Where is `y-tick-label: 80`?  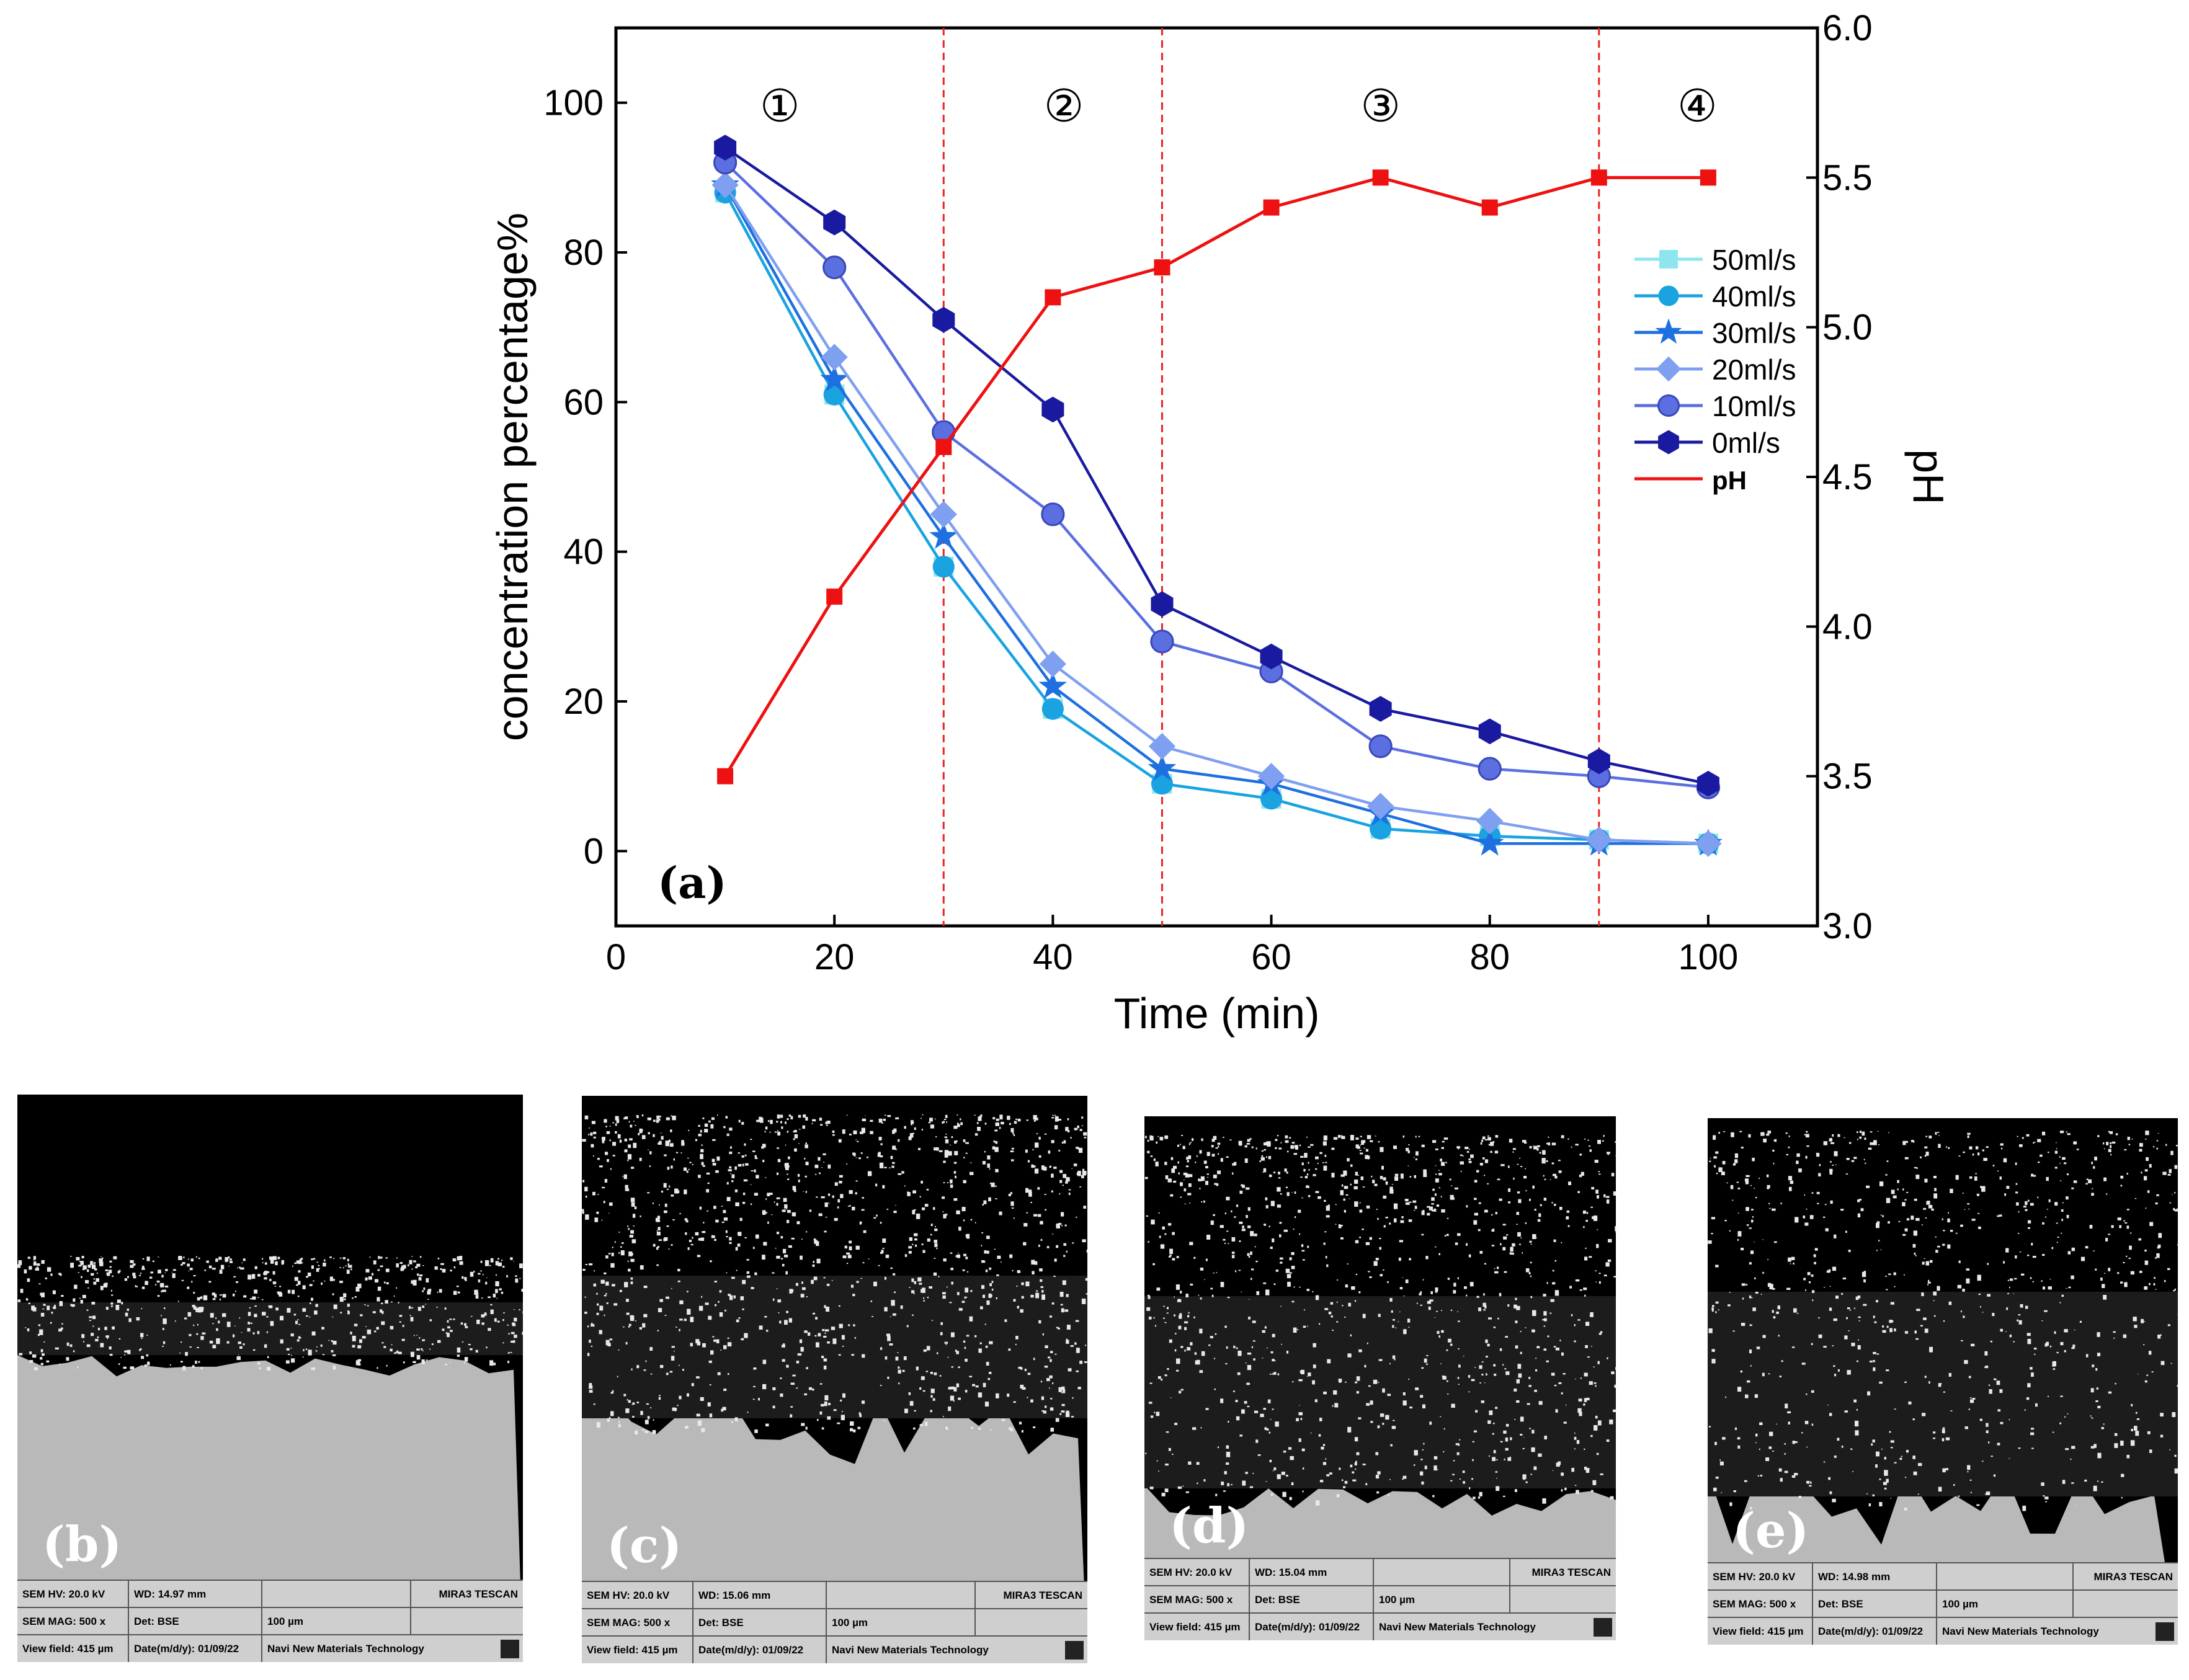 y-tick-label: 80 is located at coordinates (583, 253).